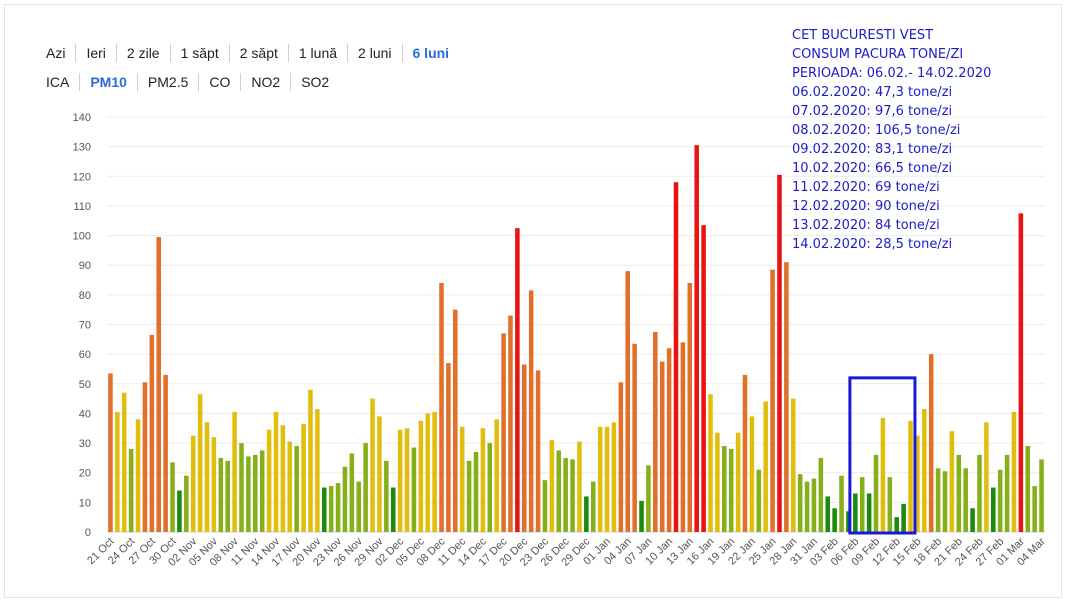 The image size is (1070, 603). Describe the element at coordinates (58, 82) in the screenshot. I see `tab-pollutant-ica: ICA` at that location.